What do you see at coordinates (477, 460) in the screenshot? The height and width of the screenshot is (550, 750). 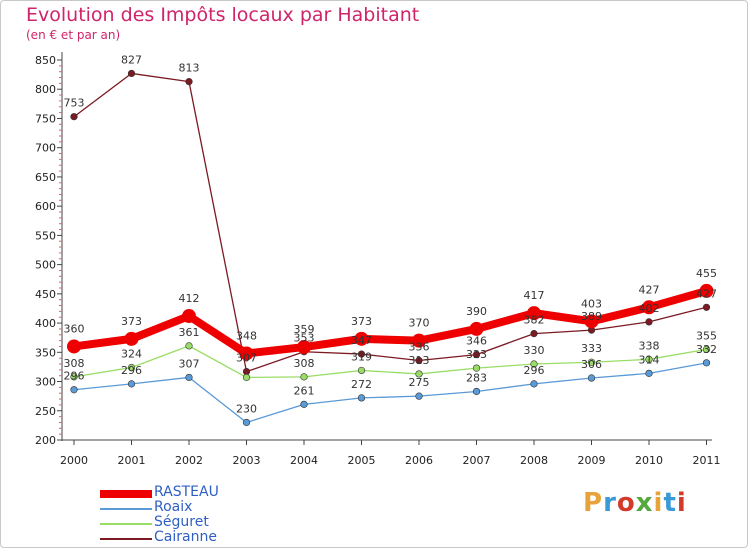 I see `x-tick-label: 2007` at bounding box center [477, 460].